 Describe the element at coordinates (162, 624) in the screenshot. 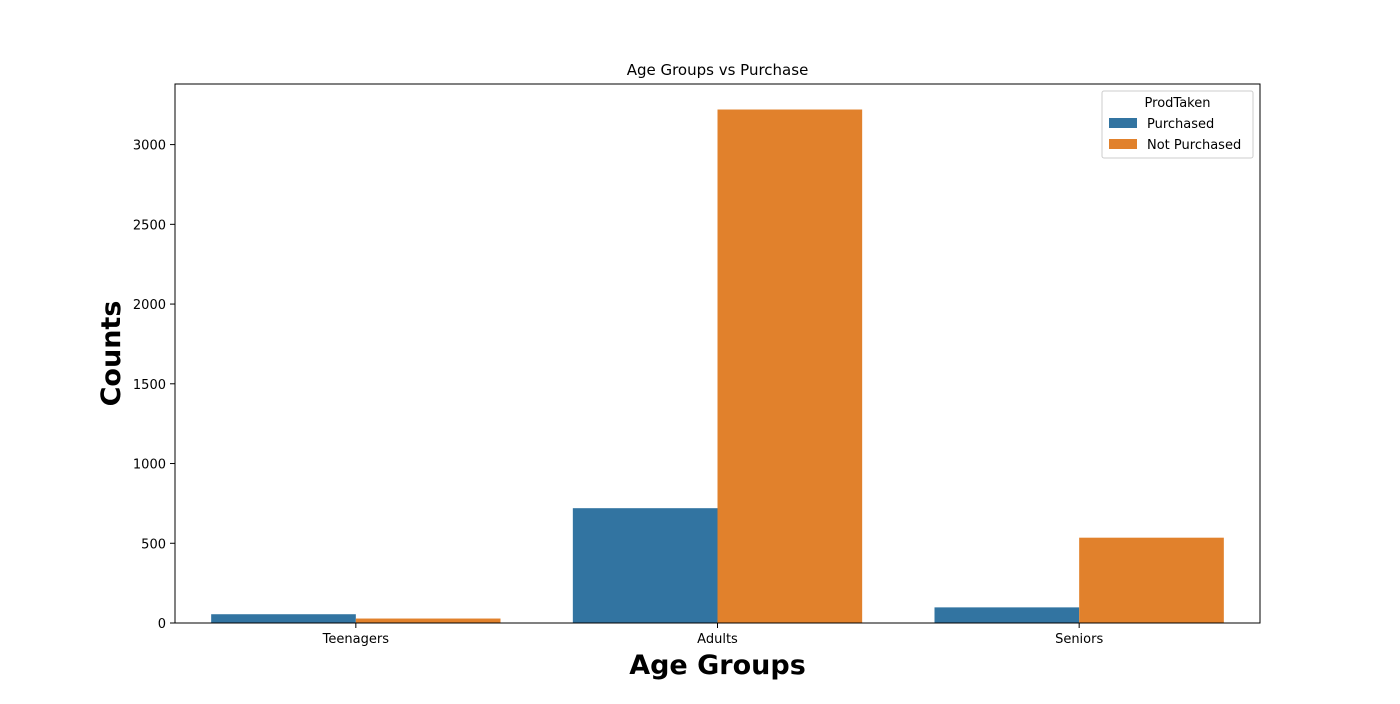

I see `y-tick-label: 0` at that location.